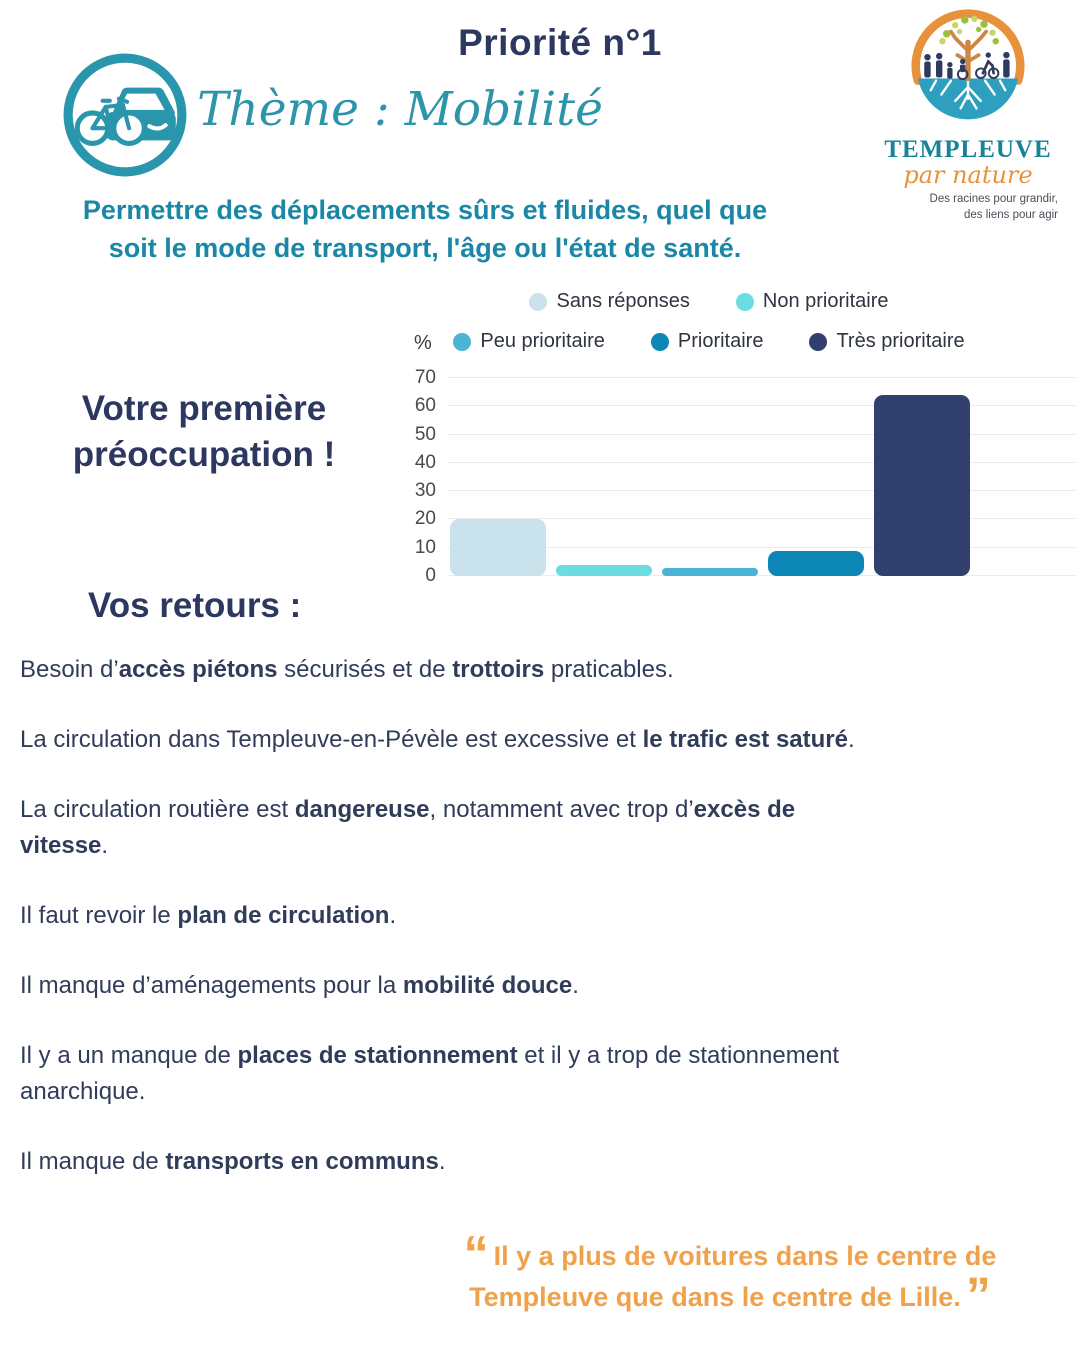 The width and height of the screenshot is (1080, 1350). What do you see at coordinates (204, 432) in the screenshot?
I see `first-concern-heading: Votre première préoccupation !` at bounding box center [204, 432].